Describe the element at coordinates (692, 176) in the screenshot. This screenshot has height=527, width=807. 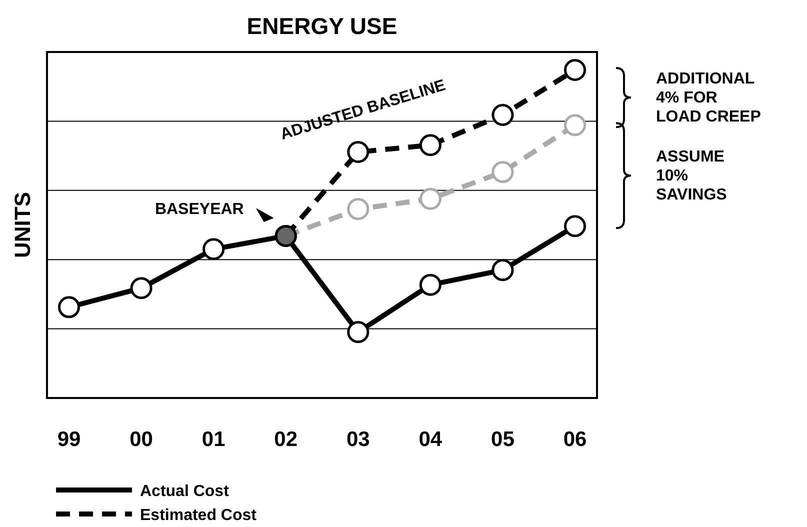
I see `text: ASSUME 10% SAVINGS` at that location.